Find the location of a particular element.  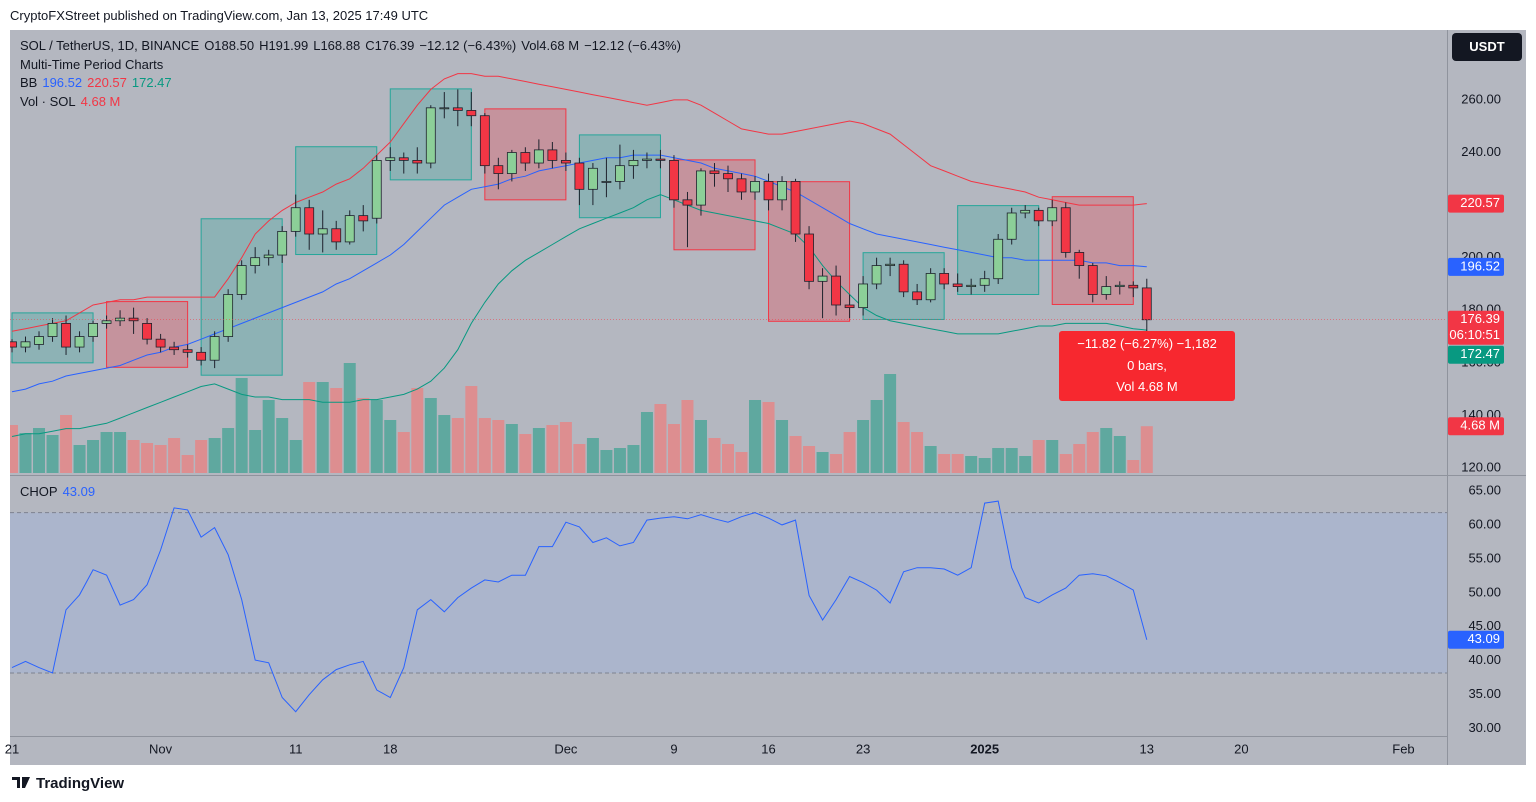

tooltip-line: Vol 4.68 M is located at coordinates (1147, 386).